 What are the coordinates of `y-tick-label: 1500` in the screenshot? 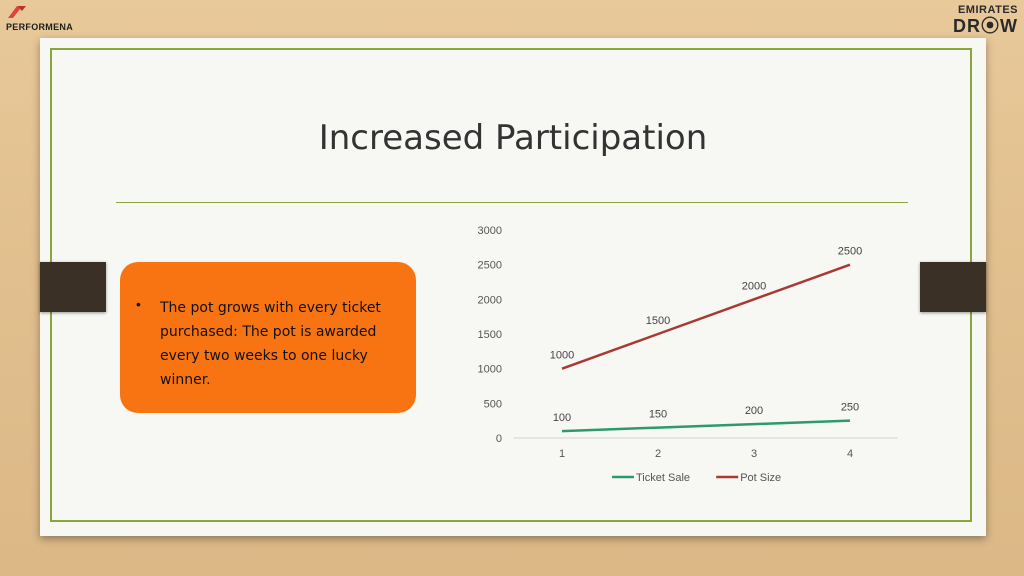 It's located at (490, 335).